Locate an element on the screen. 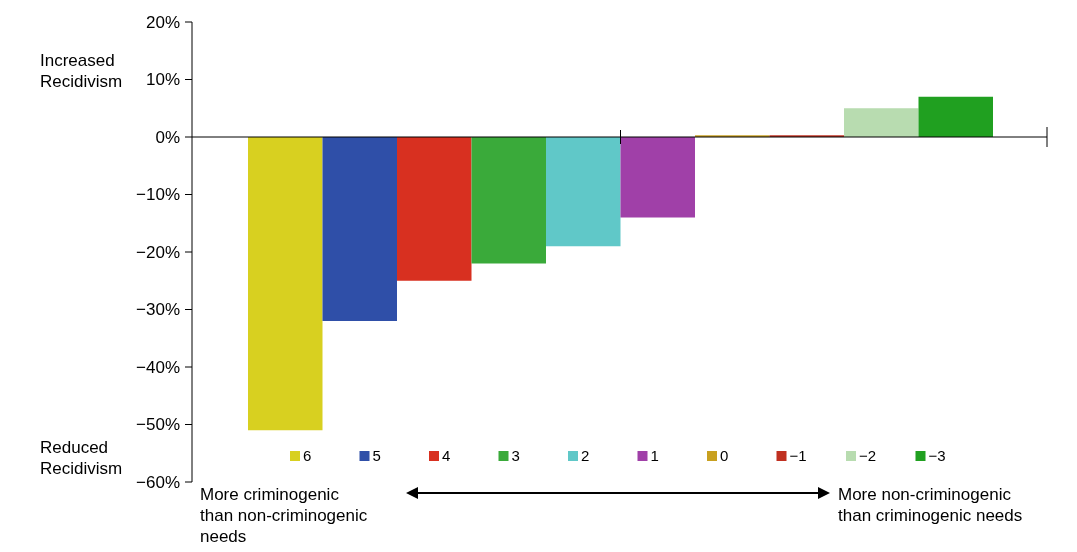 The width and height of the screenshot is (1077, 552). legend-label: 6 is located at coordinates (307, 456).